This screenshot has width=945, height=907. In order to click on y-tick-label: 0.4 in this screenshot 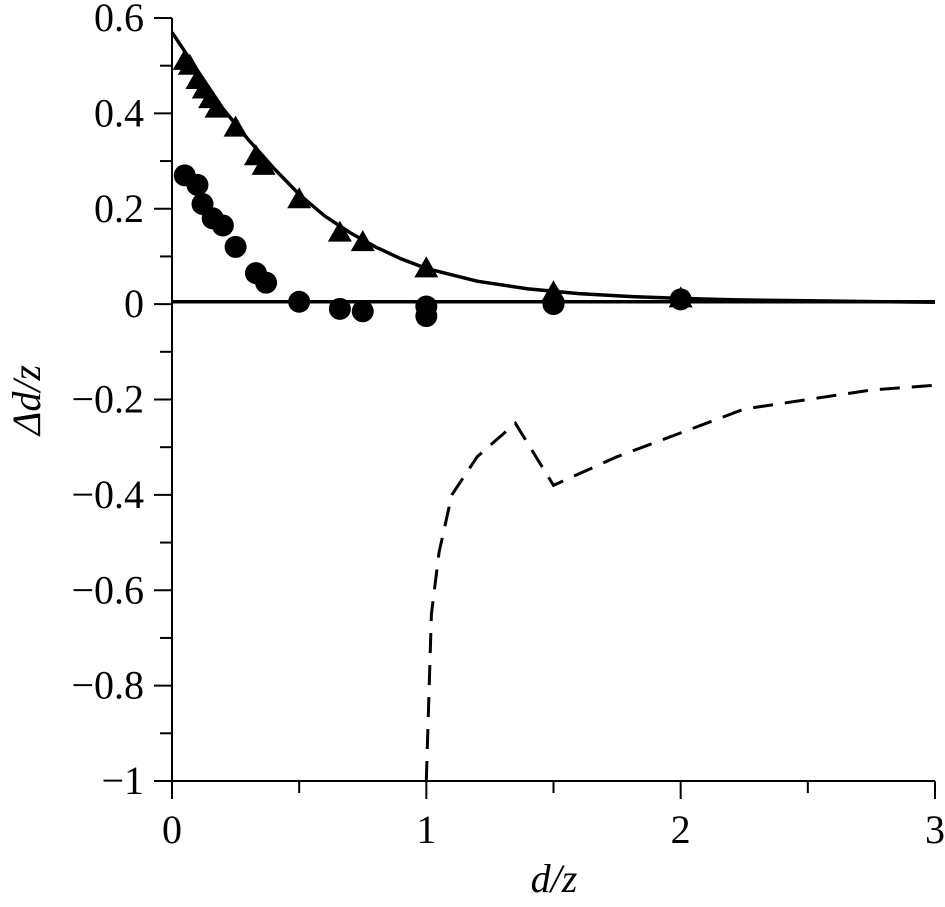, I will do `click(119, 112)`.